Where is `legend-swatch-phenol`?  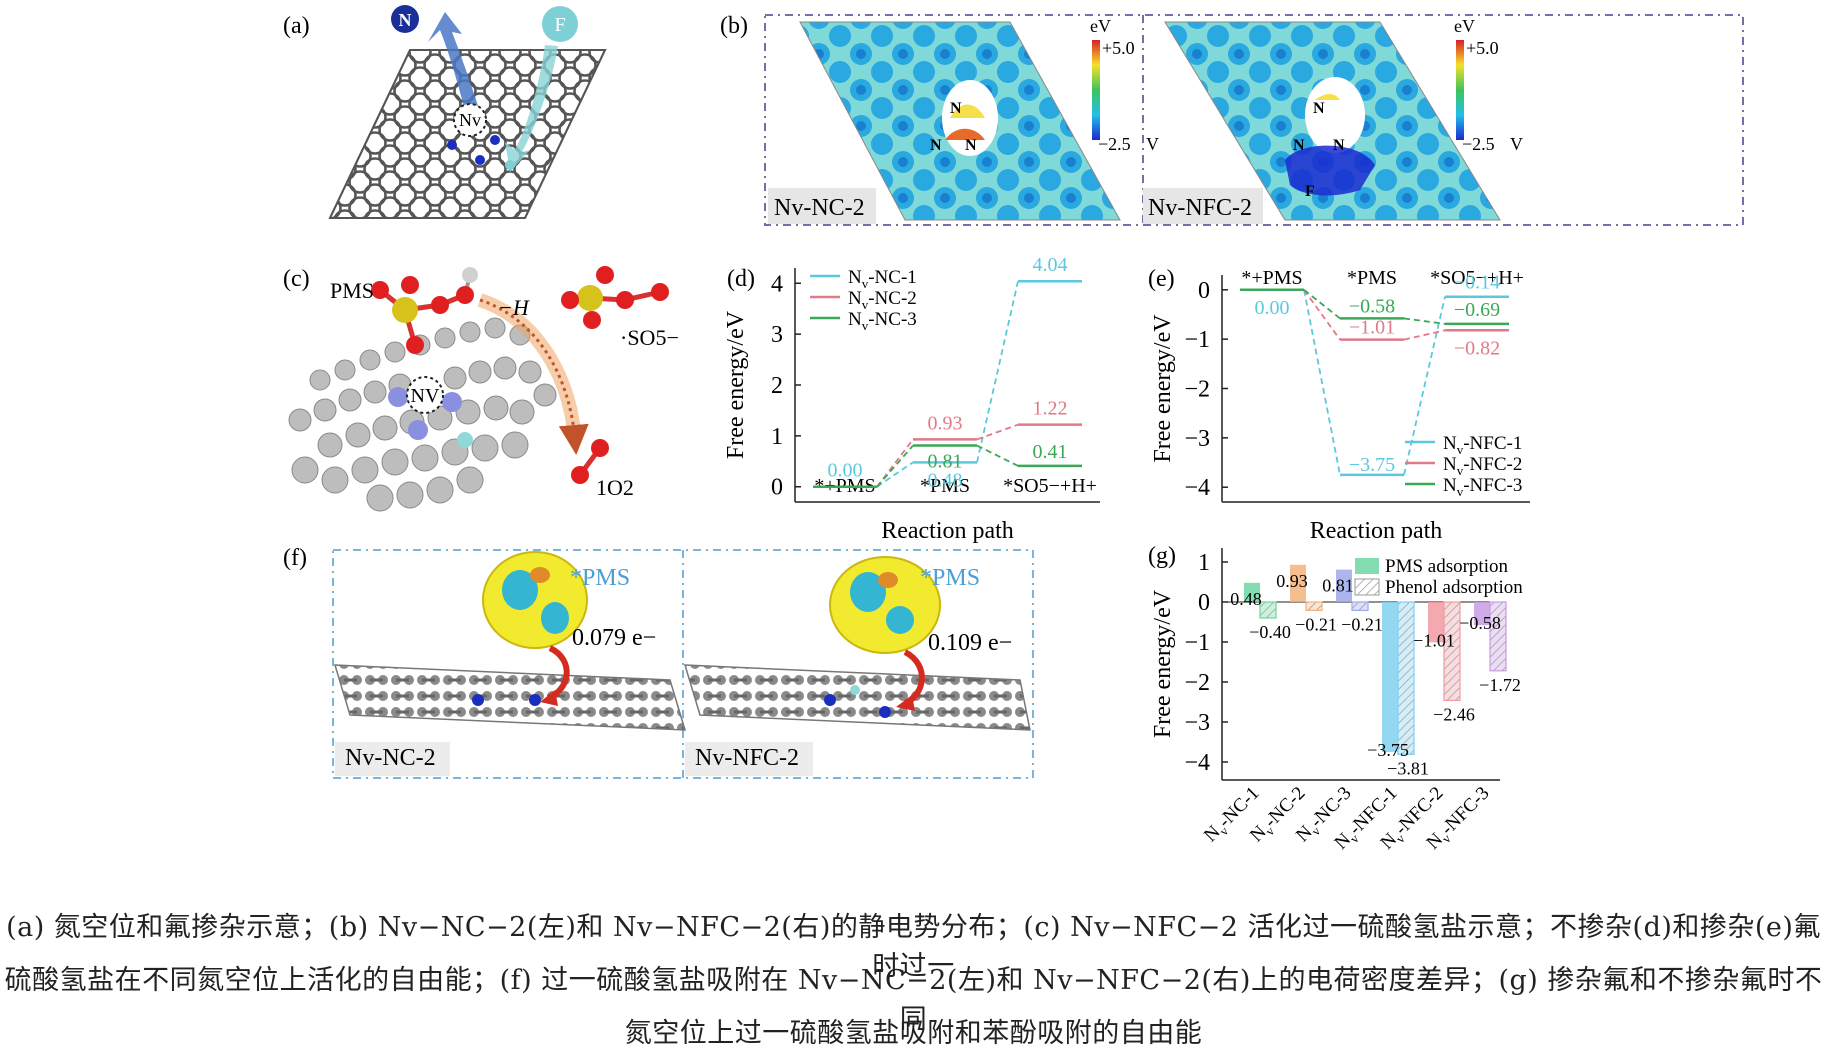
legend-swatch-phenol is located at coordinates (1367, 587).